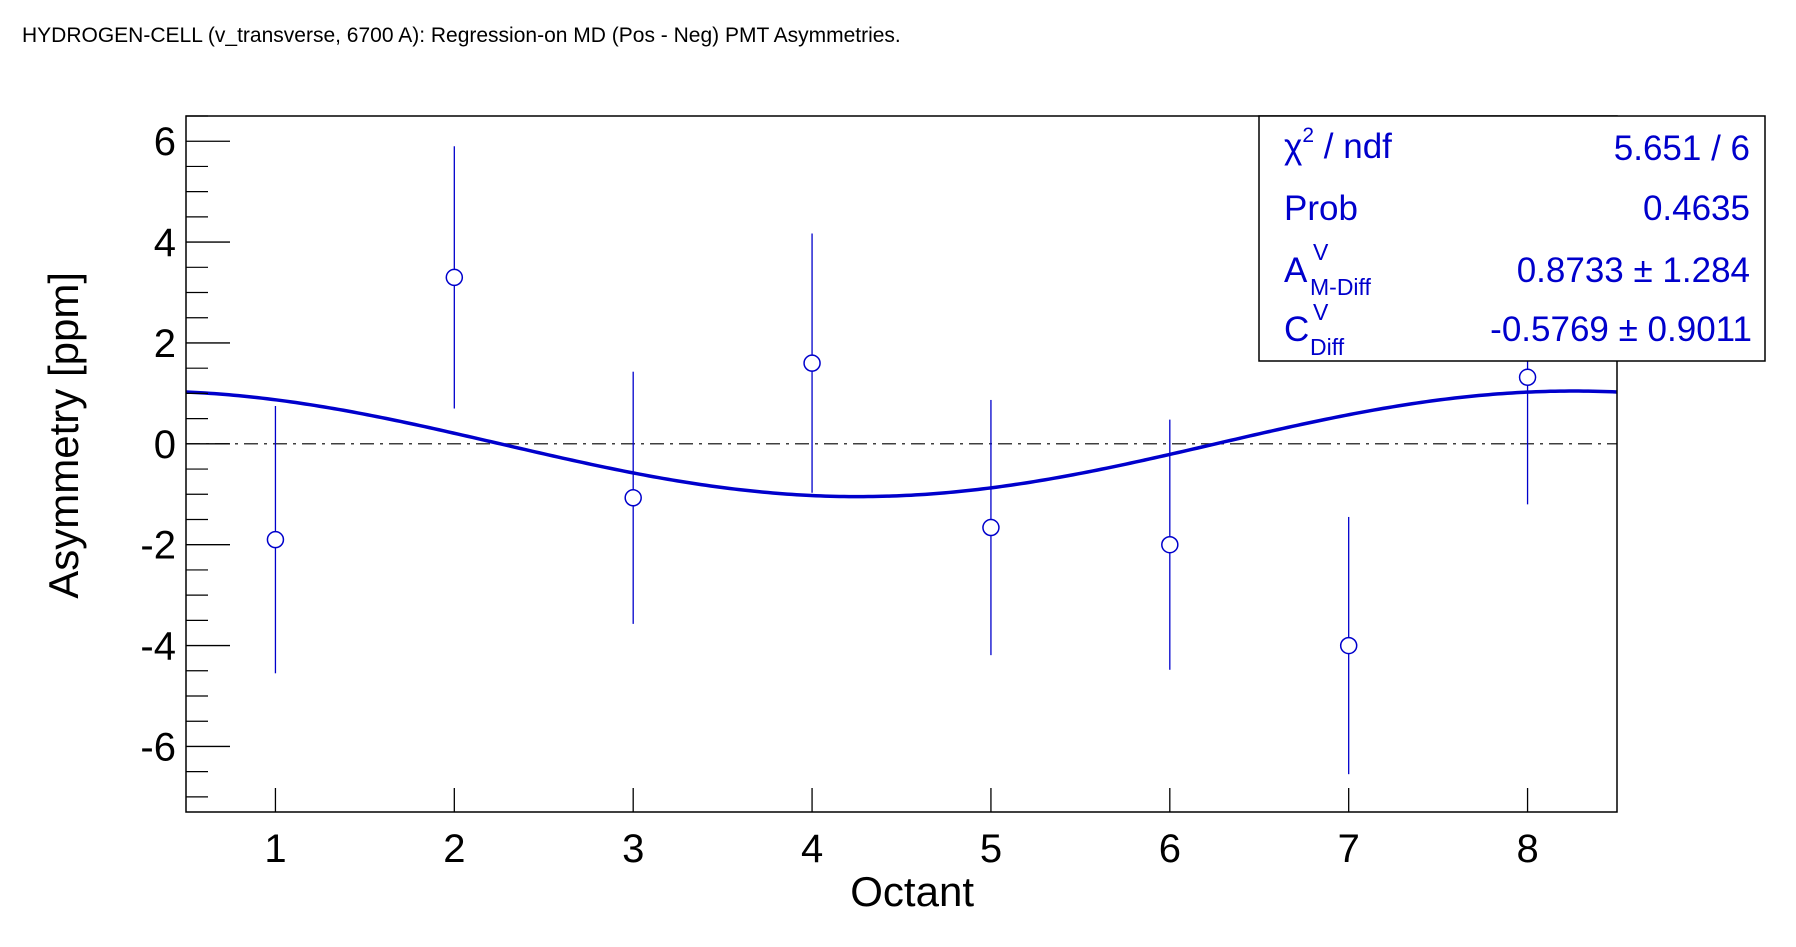 This screenshot has width=1796, height=947. I want to click on y-axis-label: Asymmetry [ppm], so click(63, 435).